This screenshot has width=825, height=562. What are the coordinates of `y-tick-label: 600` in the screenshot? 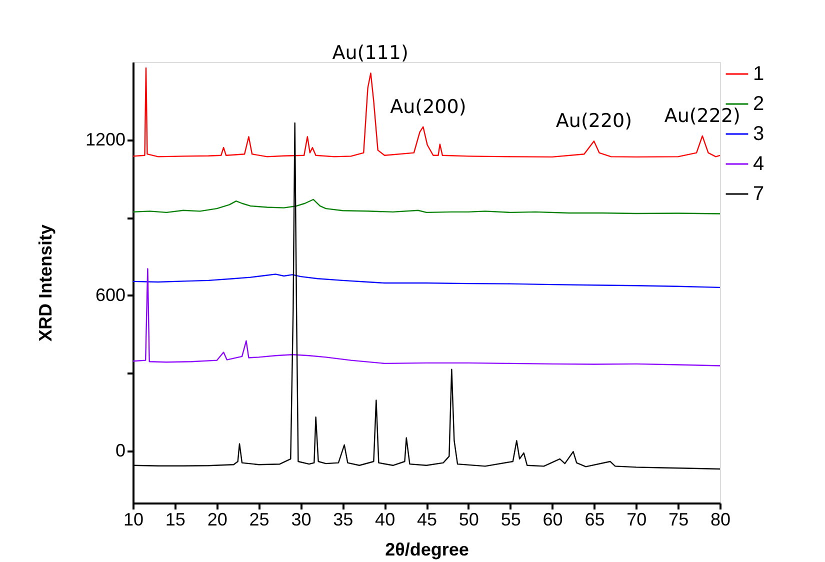 It's located at (110, 294).